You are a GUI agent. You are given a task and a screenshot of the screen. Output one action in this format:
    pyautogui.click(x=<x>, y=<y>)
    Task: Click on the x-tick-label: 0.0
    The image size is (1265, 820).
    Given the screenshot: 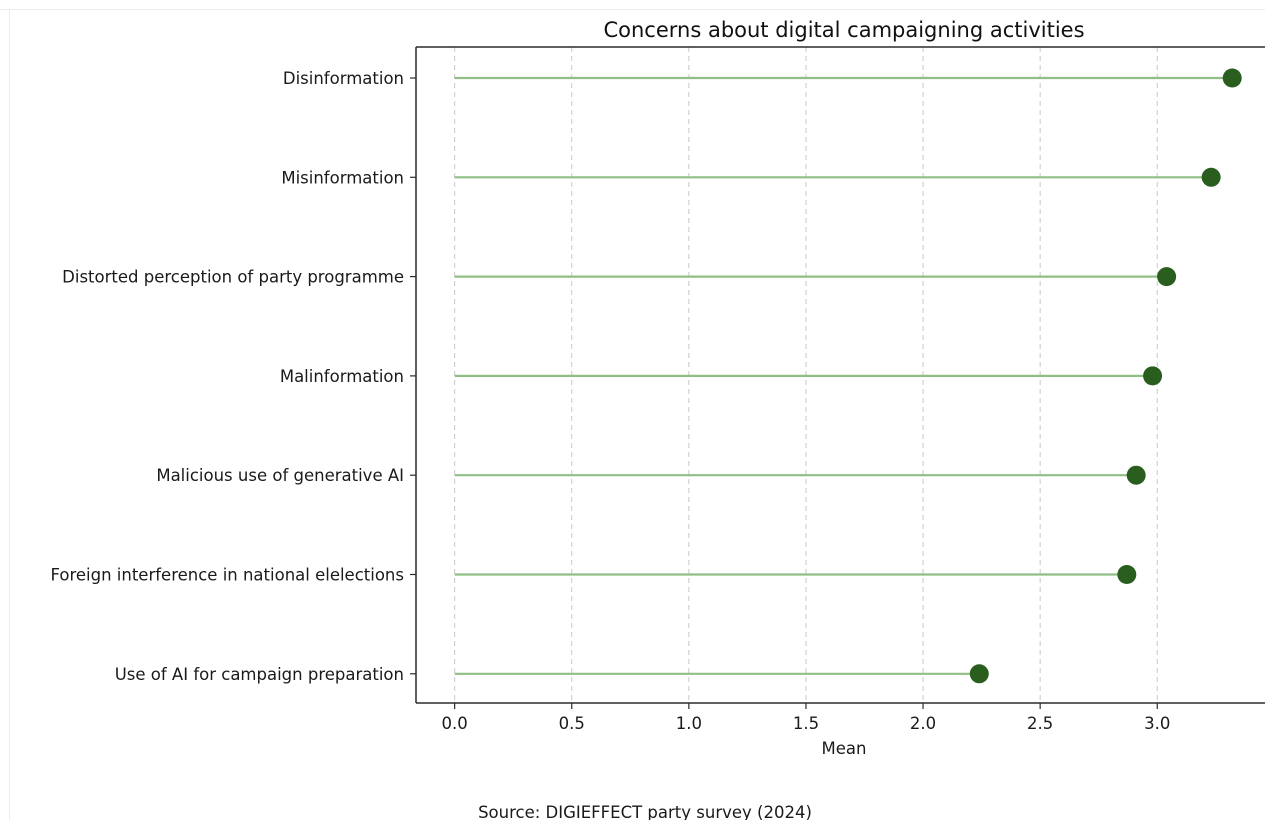 What is the action you would take?
    pyautogui.click(x=455, y=723)
    